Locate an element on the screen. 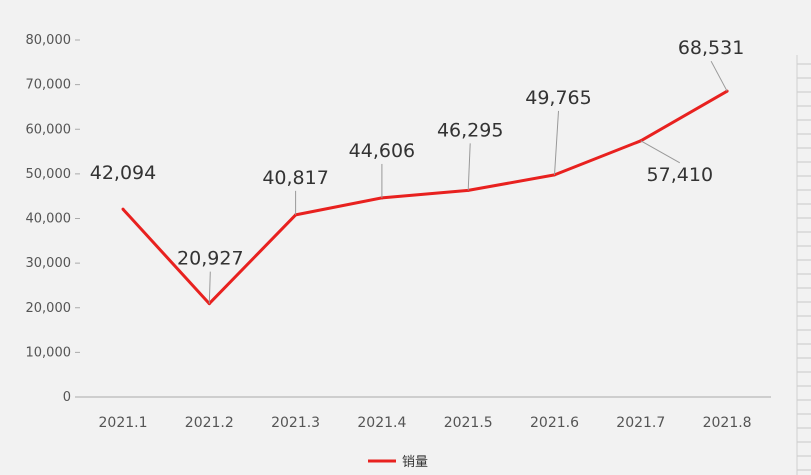  y-tick-label: 70,000 is located at coordinates (49, 85).